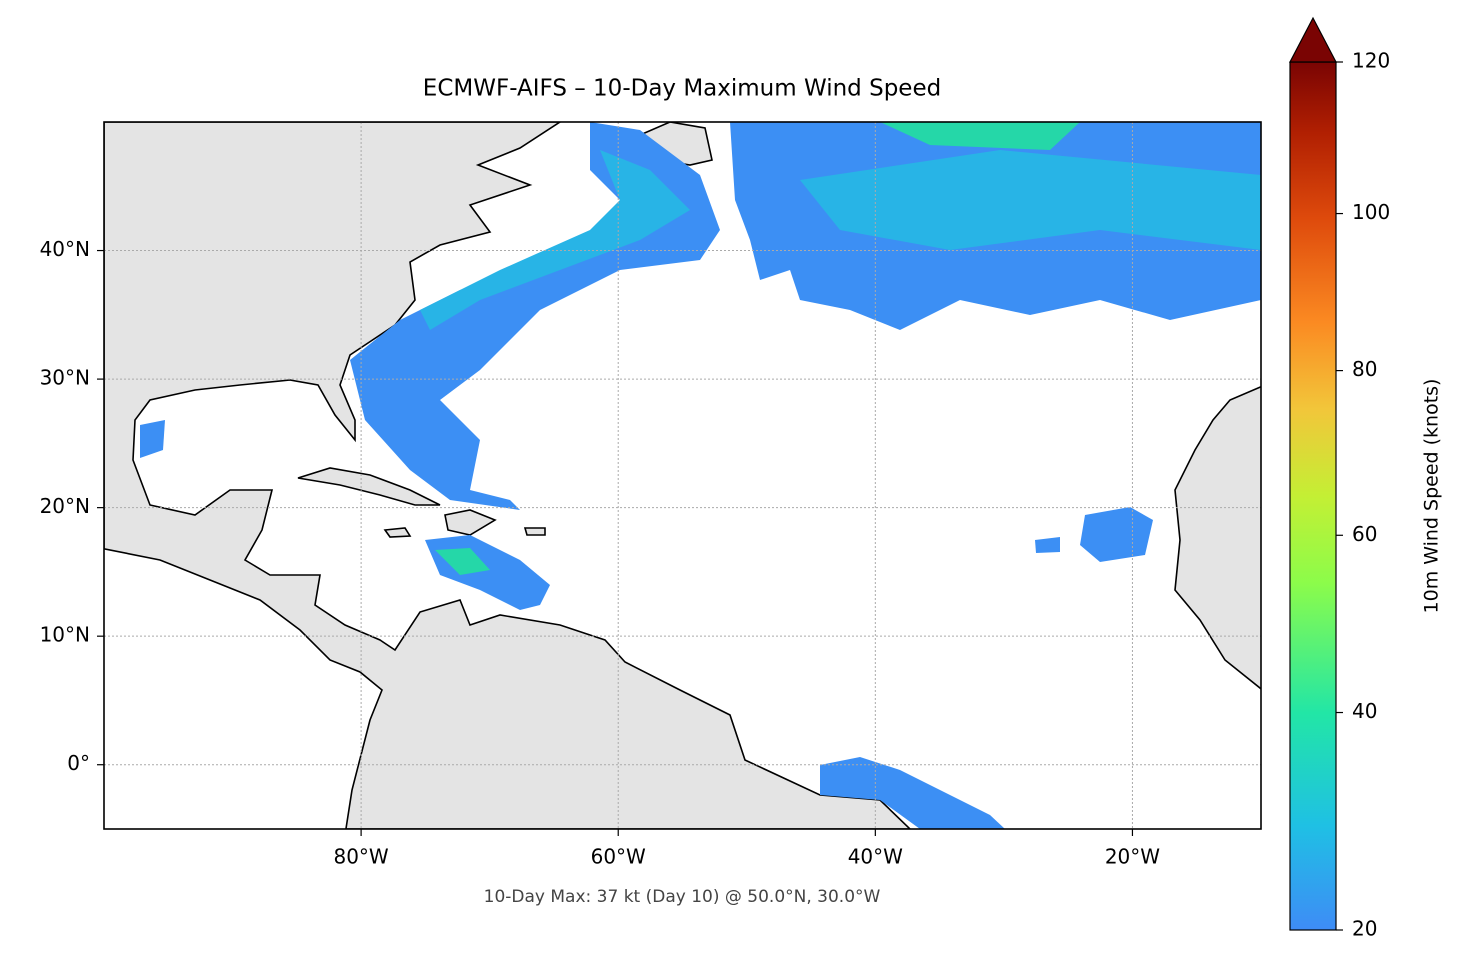  What do you see at coordinates (1432, 496) in the screenshot?
I see `colorbar-label: 10m Wind Speed (knots)` at bounding box center [1432, 496].